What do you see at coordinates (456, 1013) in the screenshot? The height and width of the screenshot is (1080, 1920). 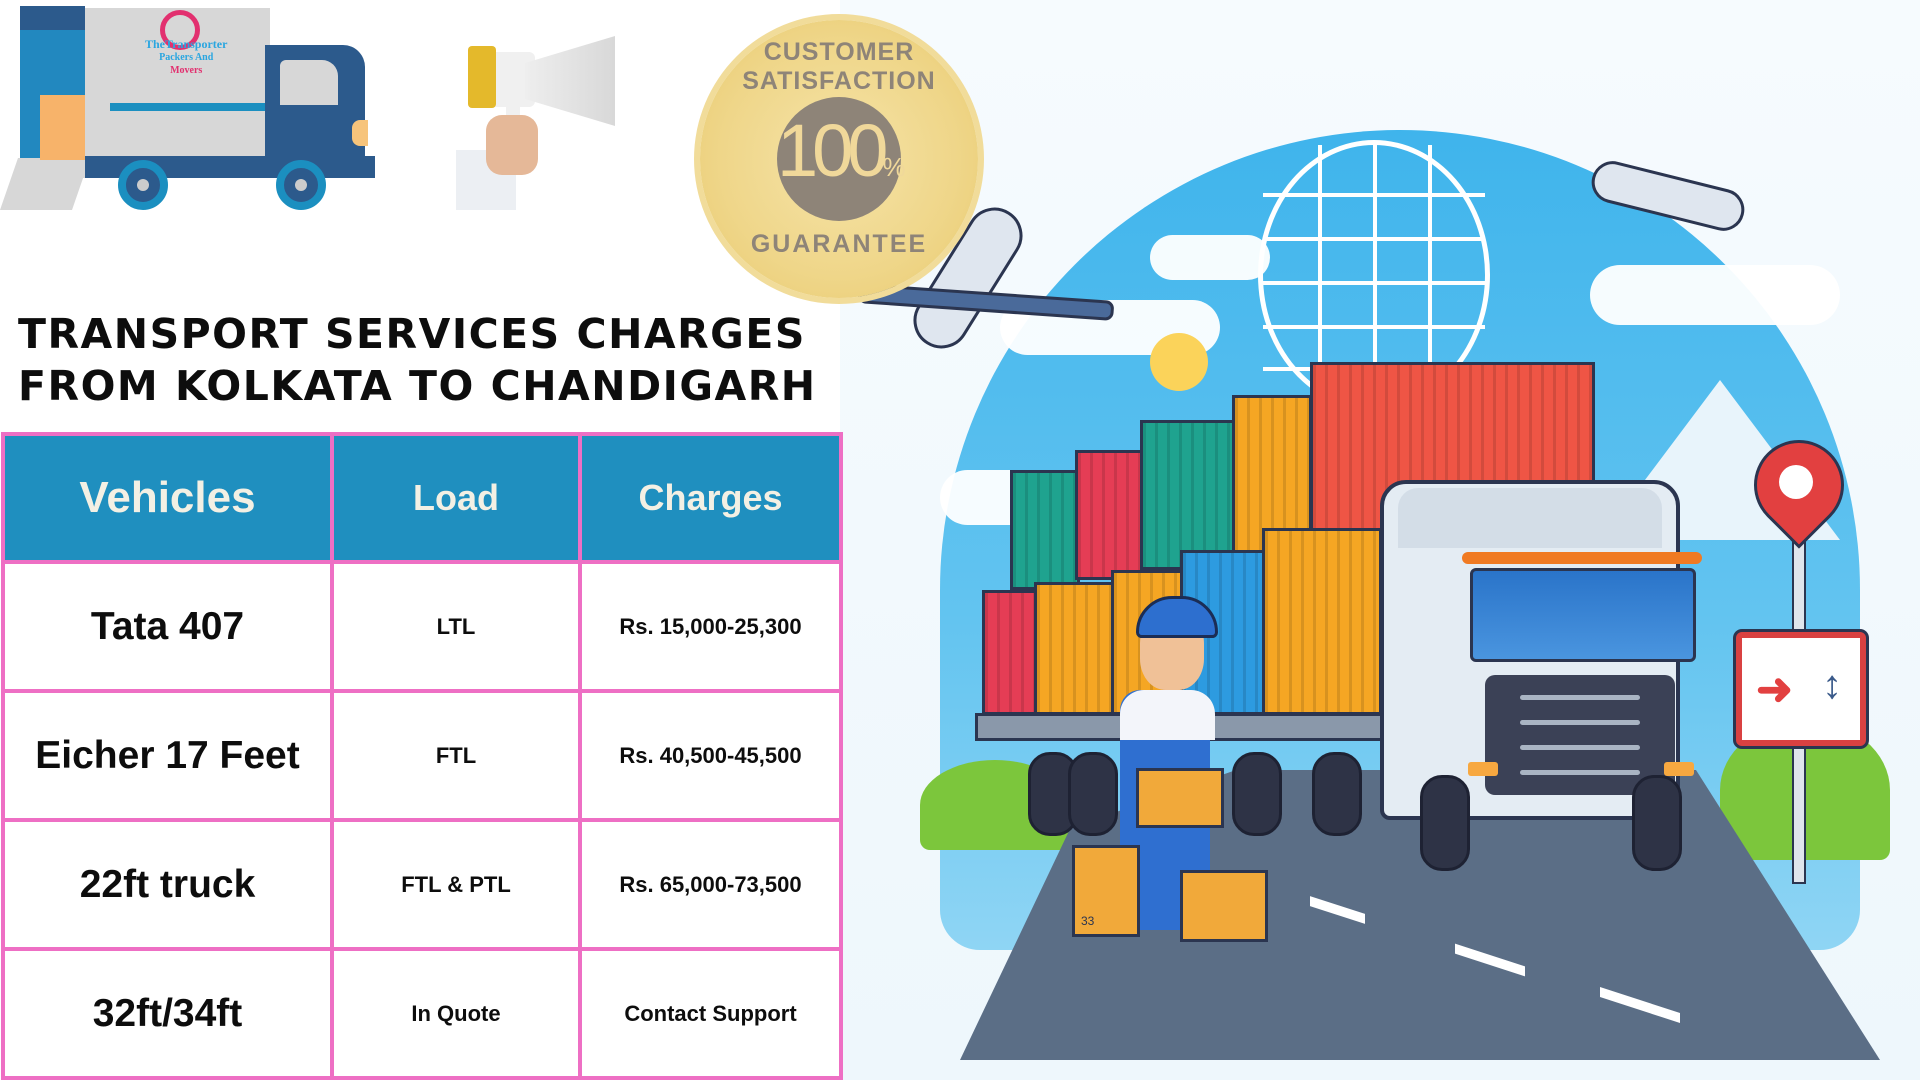 I see `load-cell: In Quote` at bounding box center [456, 1013].